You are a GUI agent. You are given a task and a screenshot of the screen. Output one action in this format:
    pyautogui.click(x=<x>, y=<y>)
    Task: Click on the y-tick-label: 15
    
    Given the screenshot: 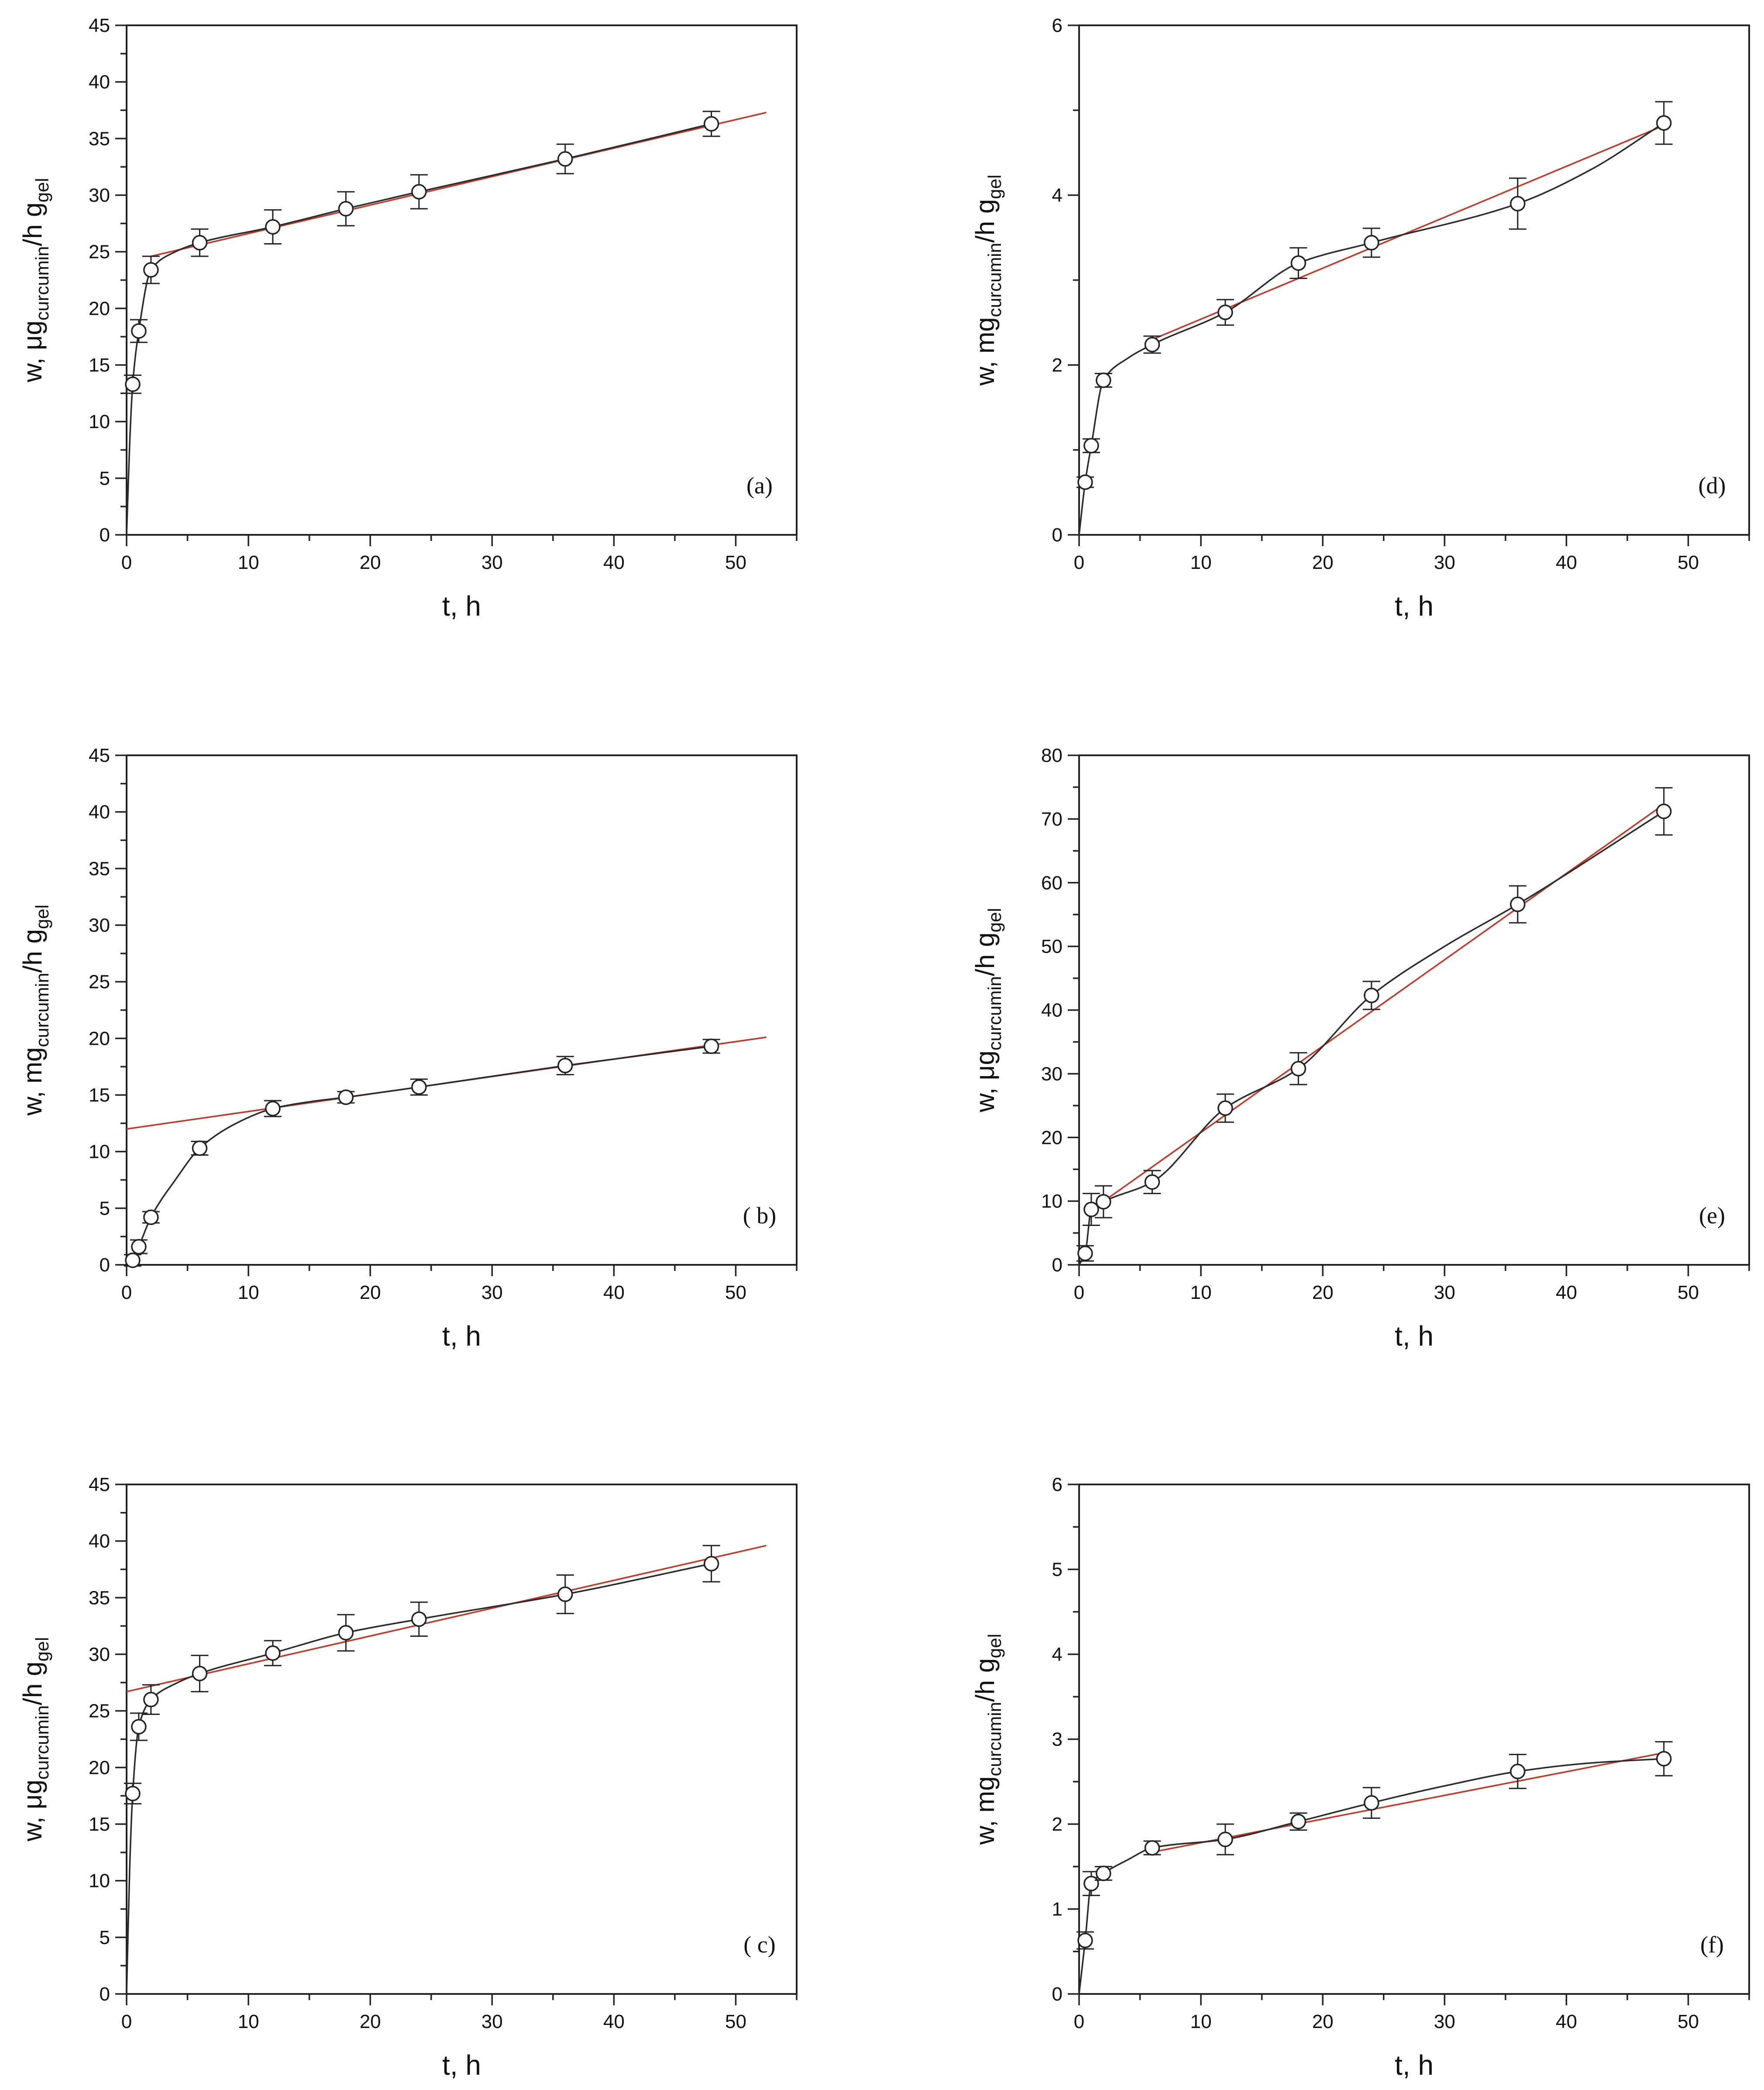 What is the action you would take?
    pyautogui.click(x=100, y=365)
    